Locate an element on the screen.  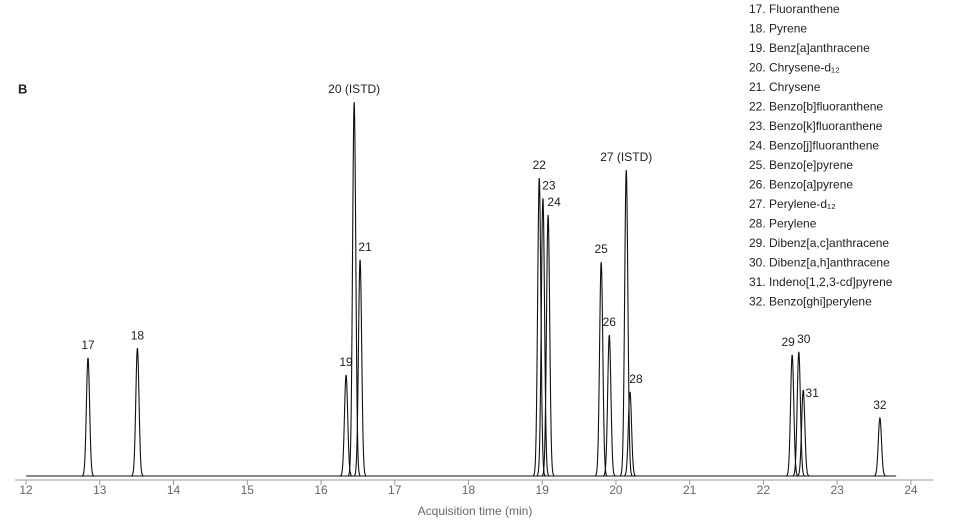
peak-label: 28 is located at coordinates (636, 379).